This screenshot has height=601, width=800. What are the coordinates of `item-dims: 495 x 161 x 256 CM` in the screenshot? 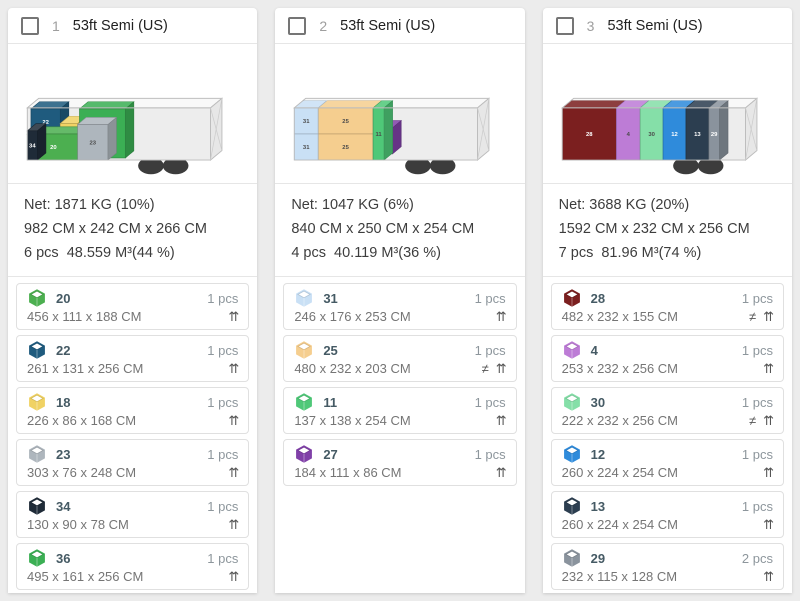 It's located at (85, 577).